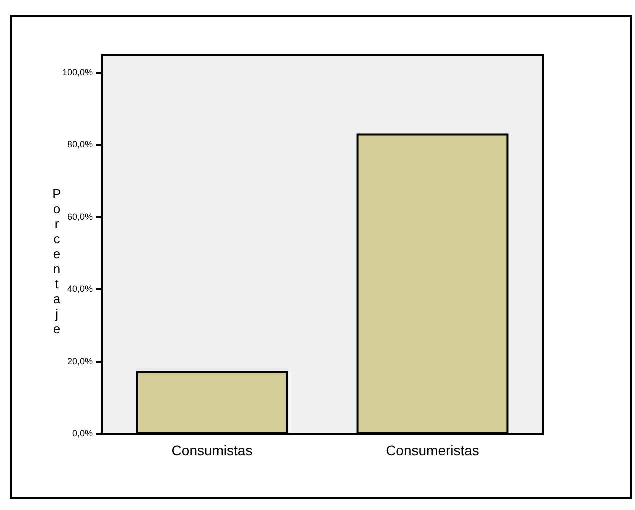  Describe the element at coordinates (82, 433) in the screenshot. I see `y-tick-label: 0,0%` at that location.